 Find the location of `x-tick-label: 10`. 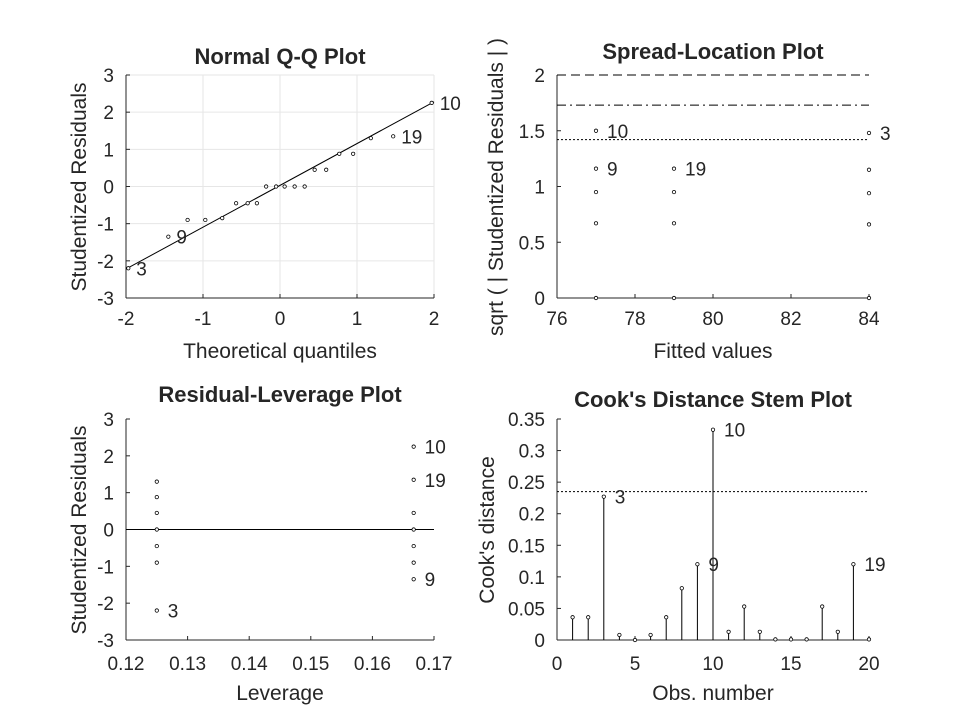

x-tick-label: 10 is located at coordinates (712, 664).